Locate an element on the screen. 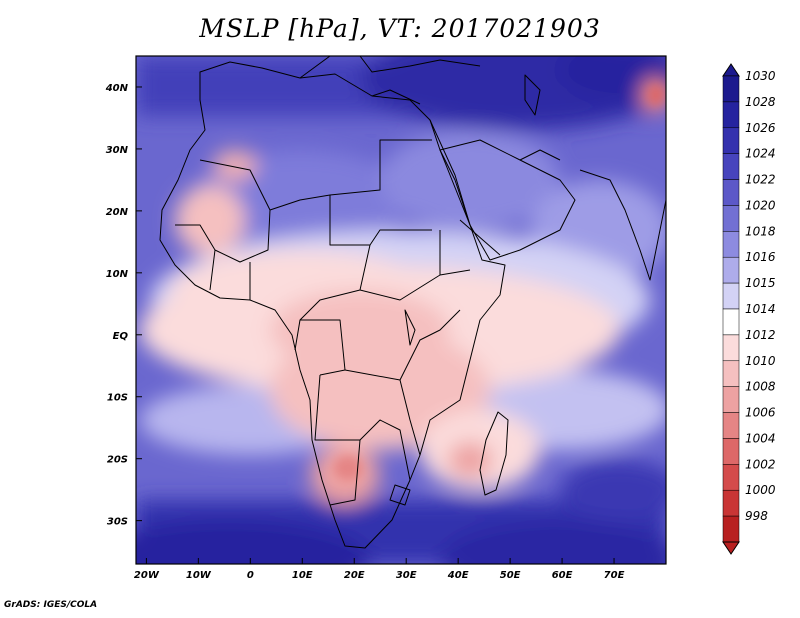 Image resolution: width=800 pixels, height=618 pixels. colorbar-label: 1024 is located at coordinates (760, 154).